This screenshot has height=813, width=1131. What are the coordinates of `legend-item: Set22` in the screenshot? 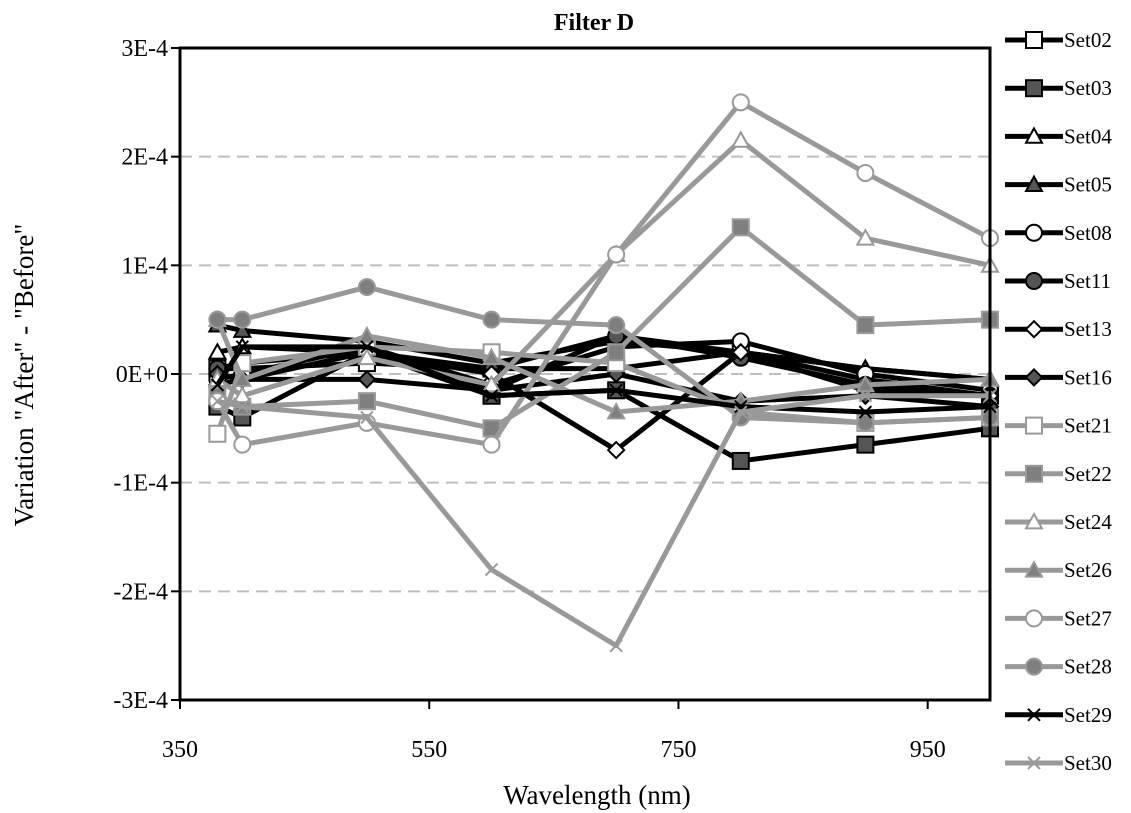 It's located at (1058, 474).